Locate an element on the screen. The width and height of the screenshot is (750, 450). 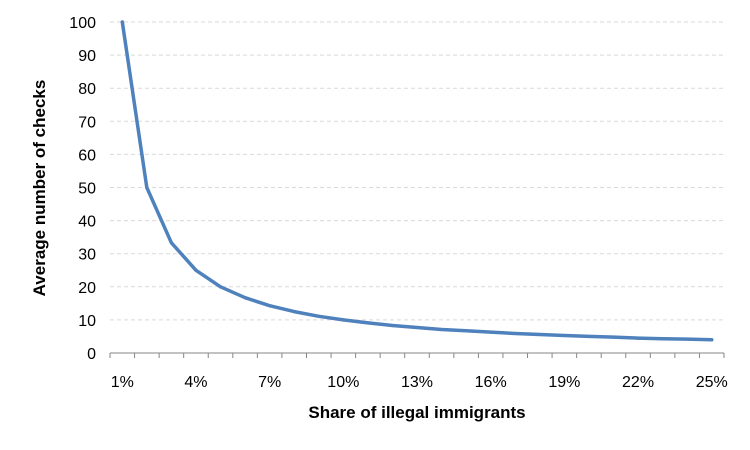
x-tick-label: 22% is located at coordinates (638, 382).